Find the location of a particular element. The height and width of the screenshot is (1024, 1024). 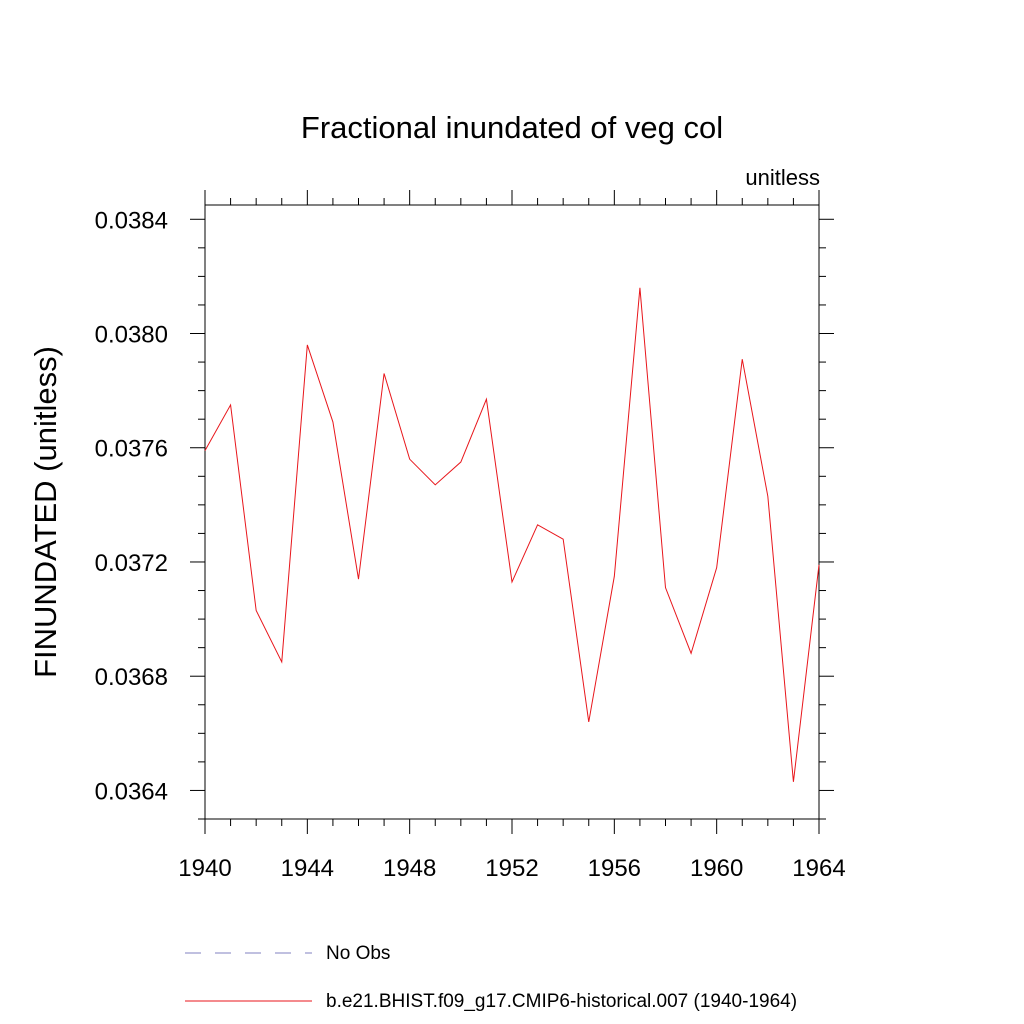

y-tick-label: 0.0372 is located at coordinates (131, 563).